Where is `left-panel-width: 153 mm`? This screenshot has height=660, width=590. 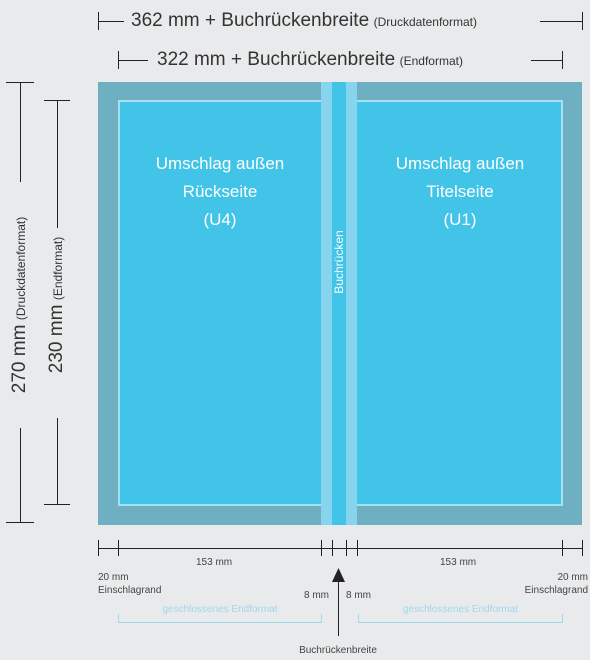 left-panel-width: 153 mm is located at coordinates (214, 562).